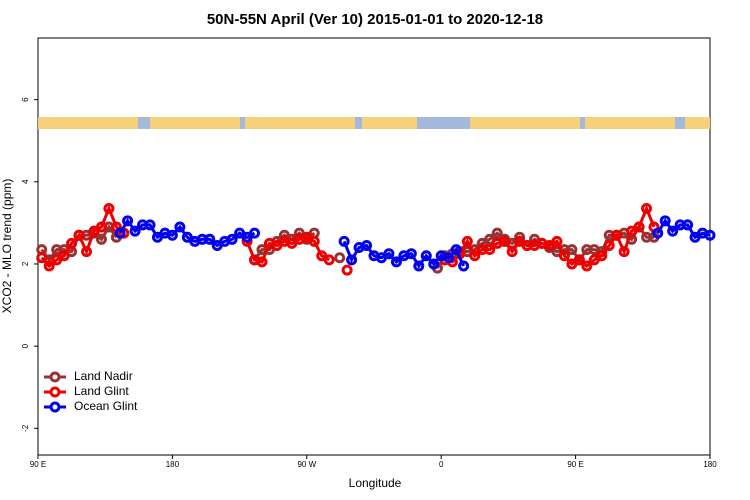 The width and height of the screenshot is (750, 500). What do you see at coordinates (25, 181) in the screenshot?
I see `y-tick-label: 4` at bounding box center [25, 181].